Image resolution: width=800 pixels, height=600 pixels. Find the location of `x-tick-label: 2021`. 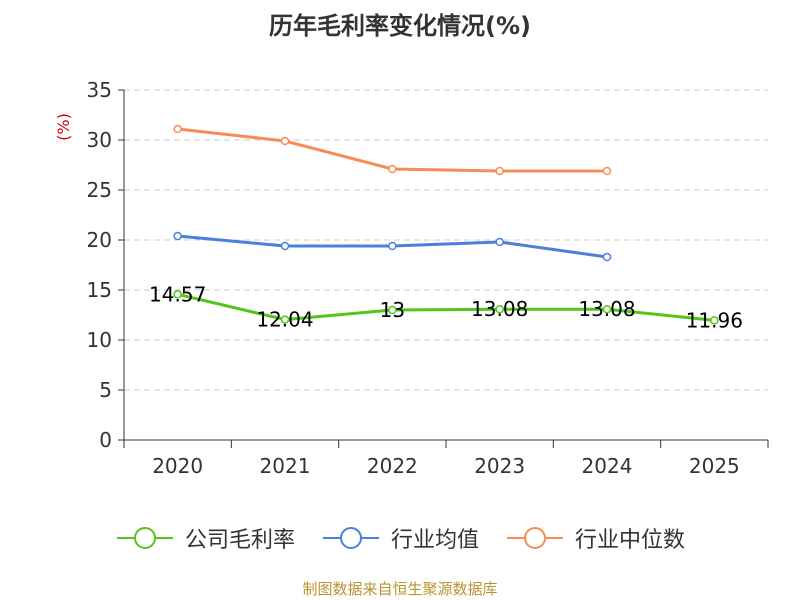

x-tick-label: 2021 is located at coordinates (285, 466).